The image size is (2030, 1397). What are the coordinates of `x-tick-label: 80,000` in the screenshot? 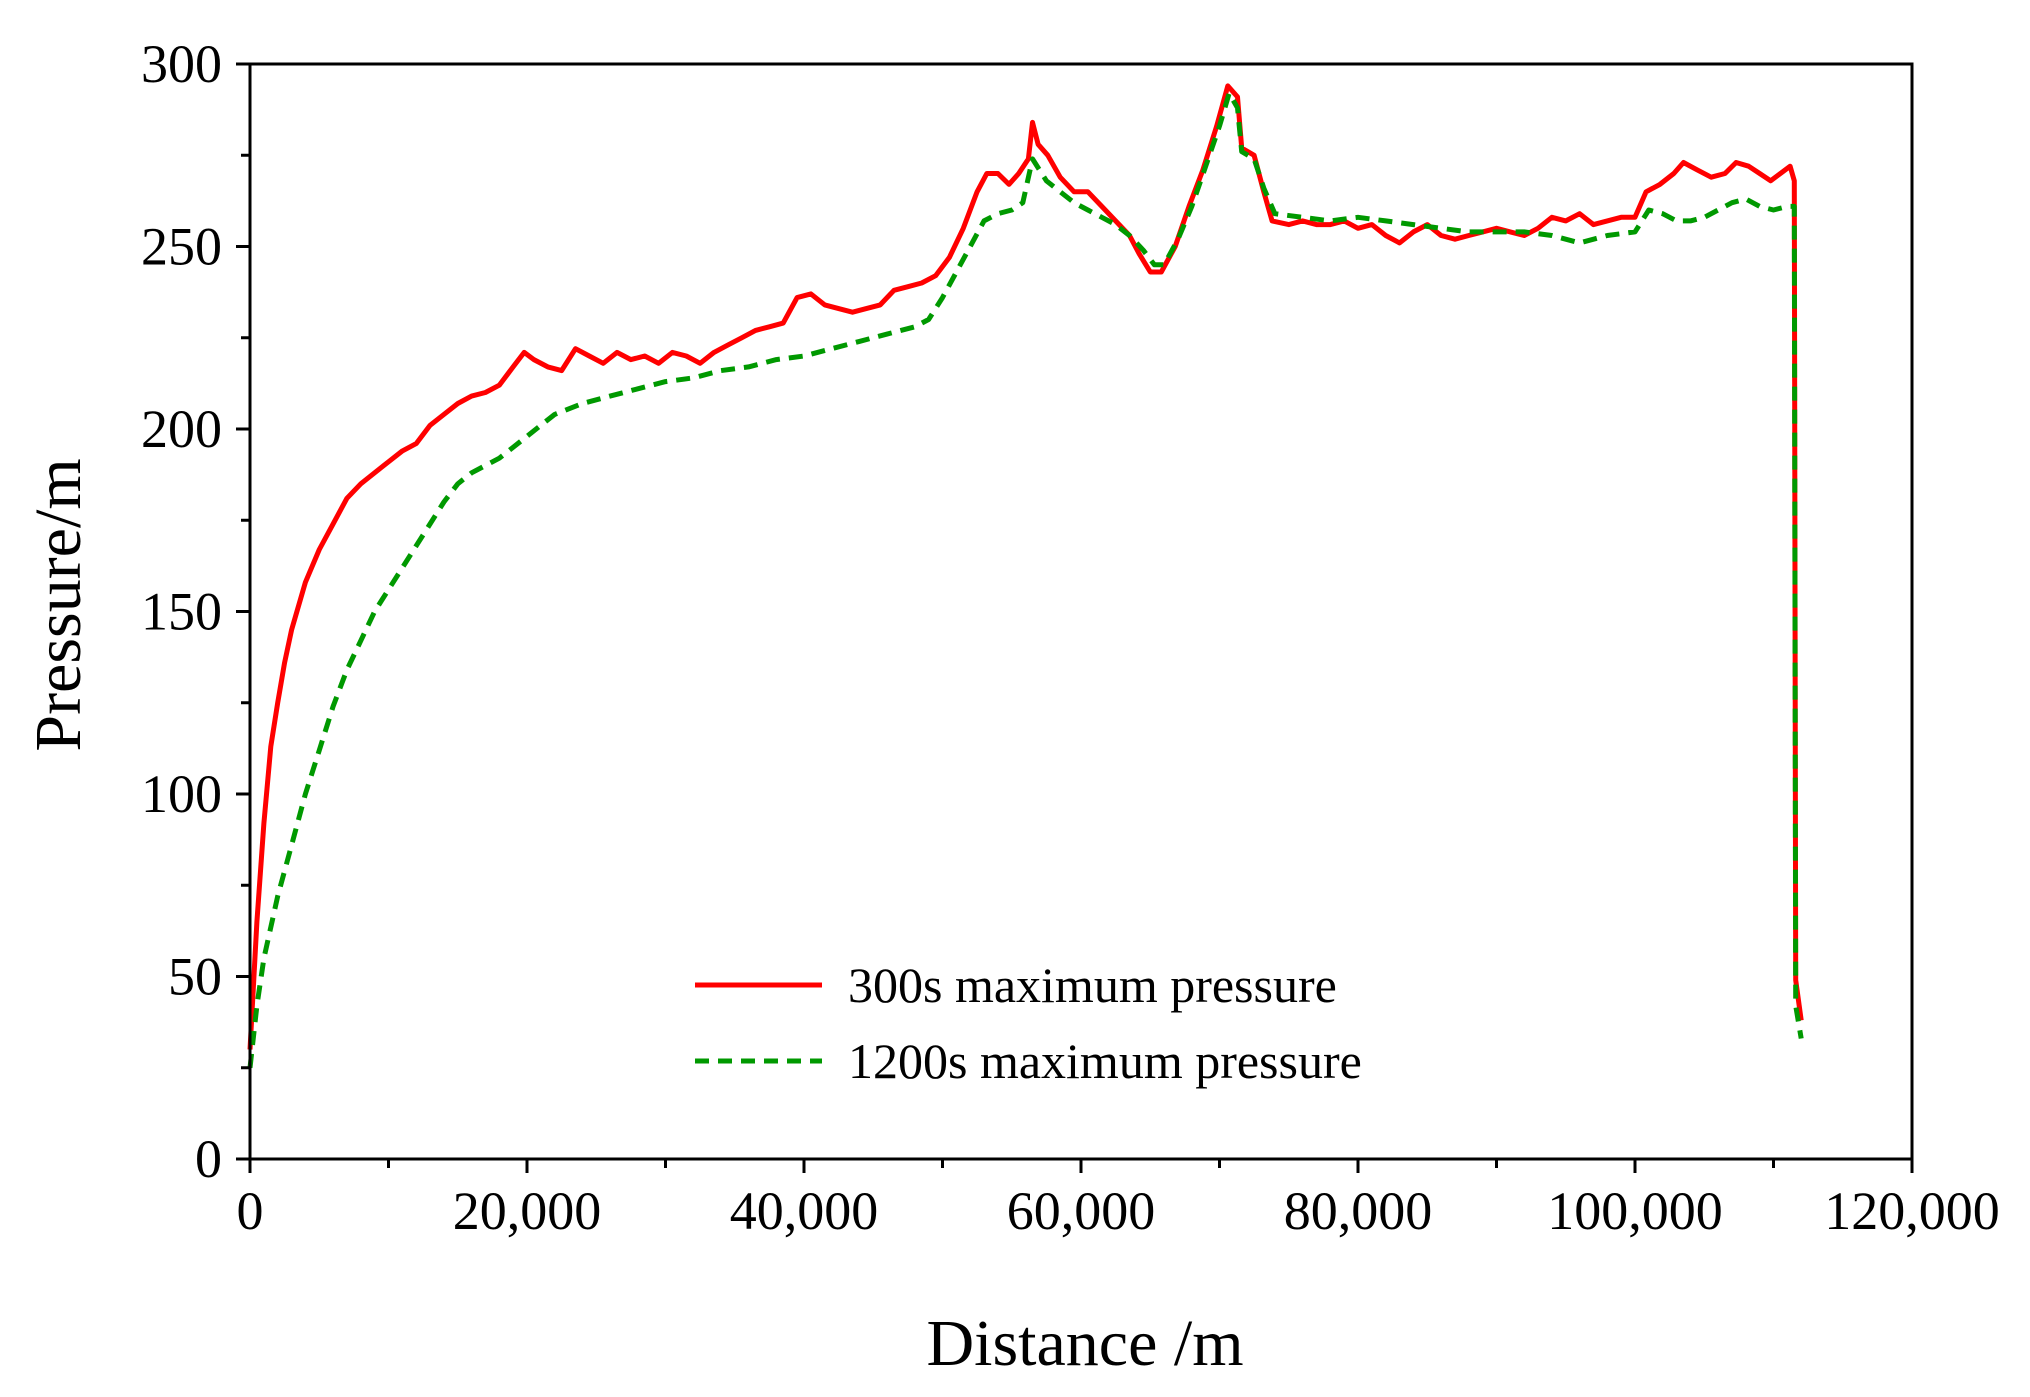 It's located at (1358, 1211).